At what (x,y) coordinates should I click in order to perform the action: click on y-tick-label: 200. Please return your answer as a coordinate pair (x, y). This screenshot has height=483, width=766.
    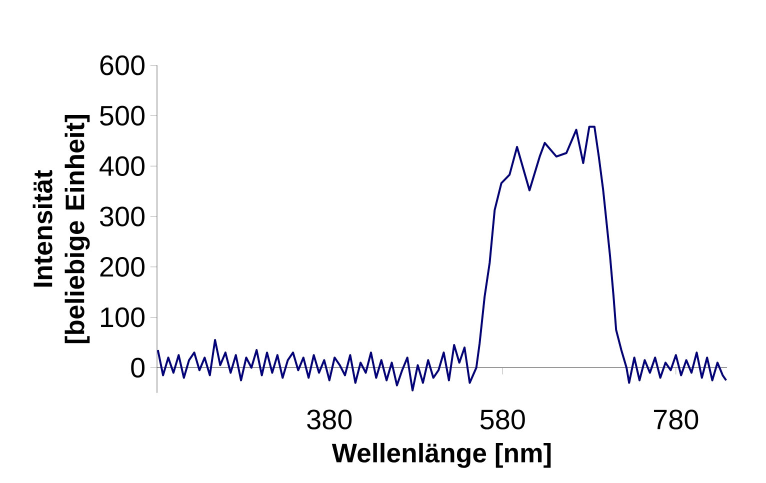
    Looking at the image, I should click on (122, 266).